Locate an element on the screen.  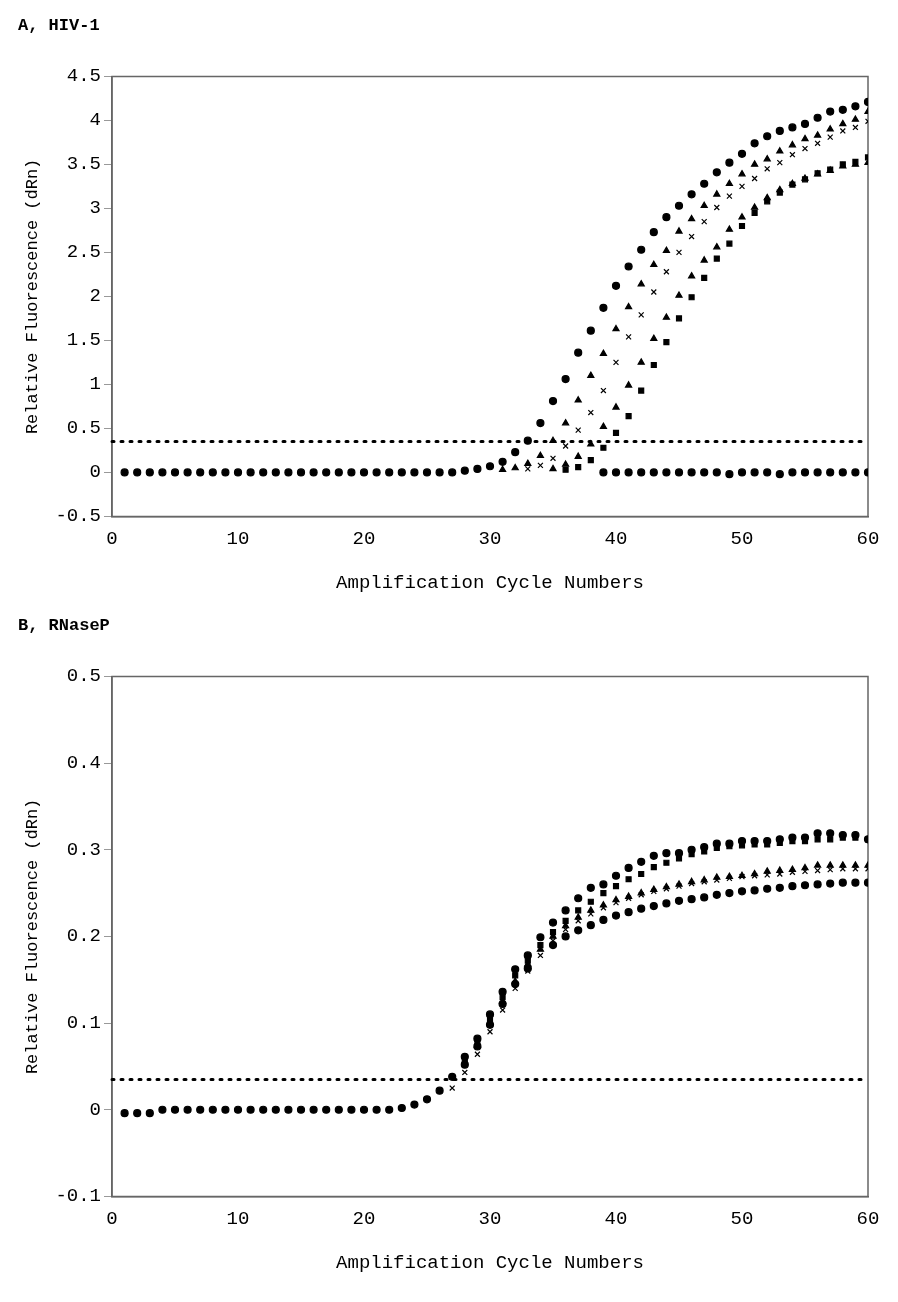
y-tick-label: 3 is located at coordinates (95, 208).